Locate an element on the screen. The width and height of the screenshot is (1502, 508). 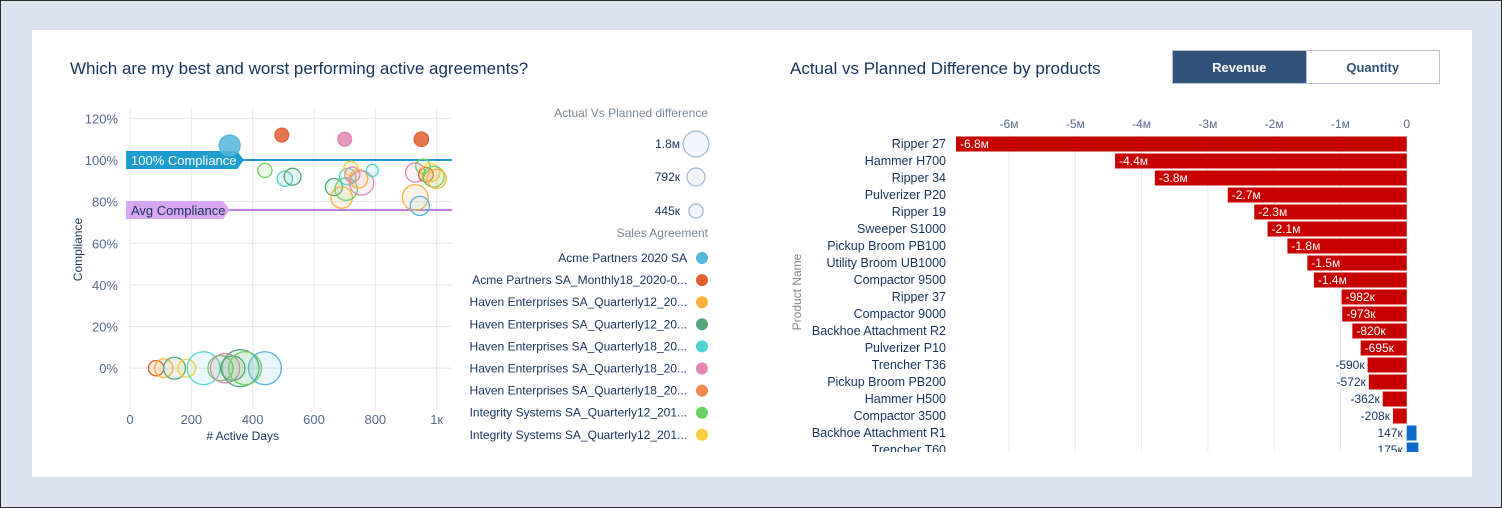
y-tick-label: 80% is located at coordinates (105, 202).